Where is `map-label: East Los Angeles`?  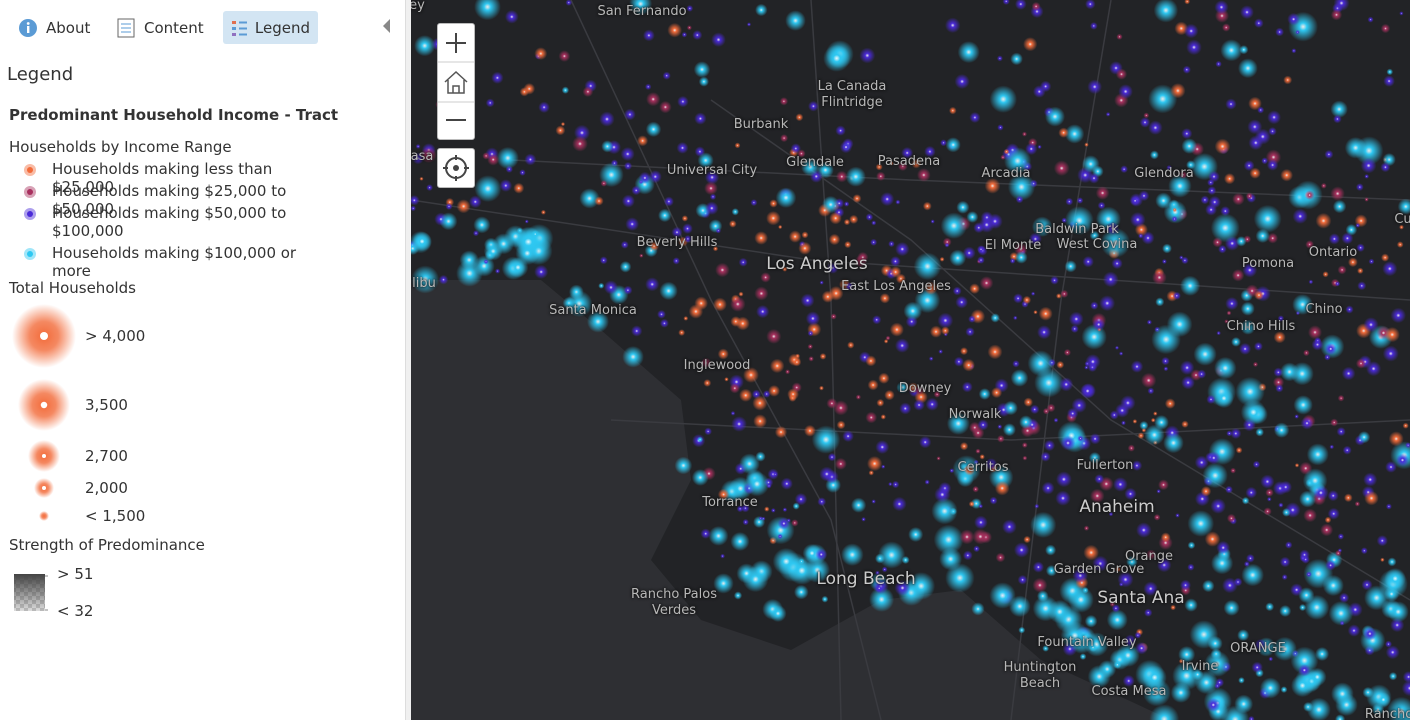
map-label: East Los Angeles is located at coordinates (896, 286).